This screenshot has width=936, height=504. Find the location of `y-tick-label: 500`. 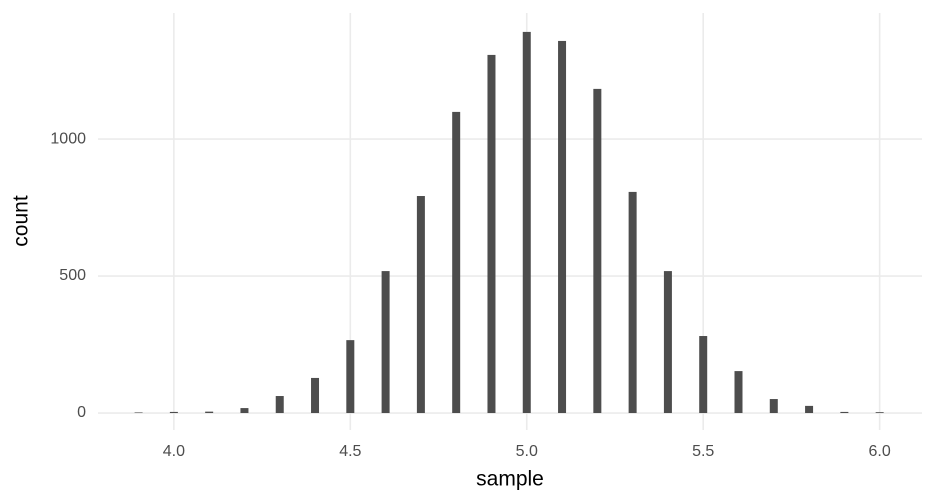

y-tick-label: 500 is located at coordinates (72, 275).